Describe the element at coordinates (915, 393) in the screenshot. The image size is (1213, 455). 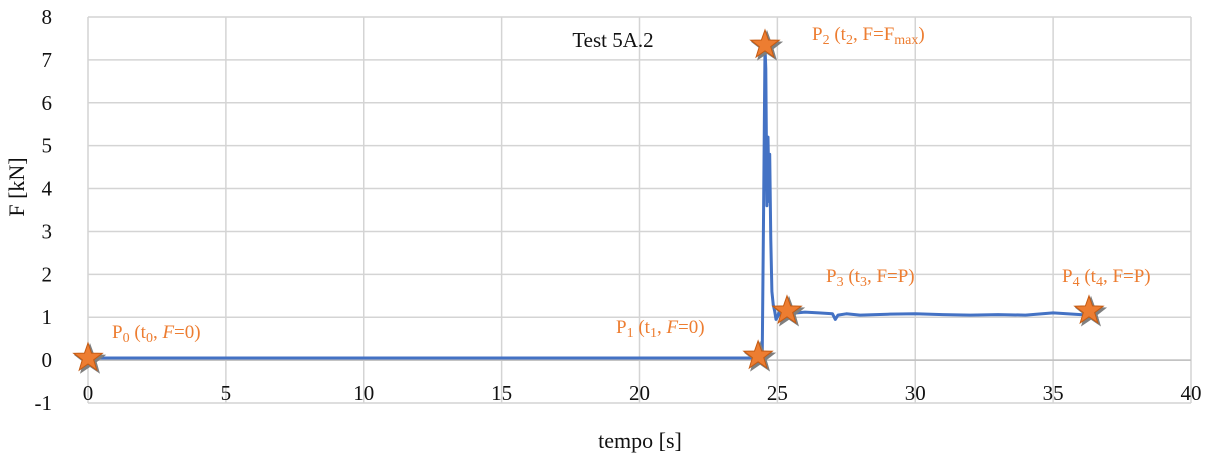
I see `x-tick-label: 30` at that location.